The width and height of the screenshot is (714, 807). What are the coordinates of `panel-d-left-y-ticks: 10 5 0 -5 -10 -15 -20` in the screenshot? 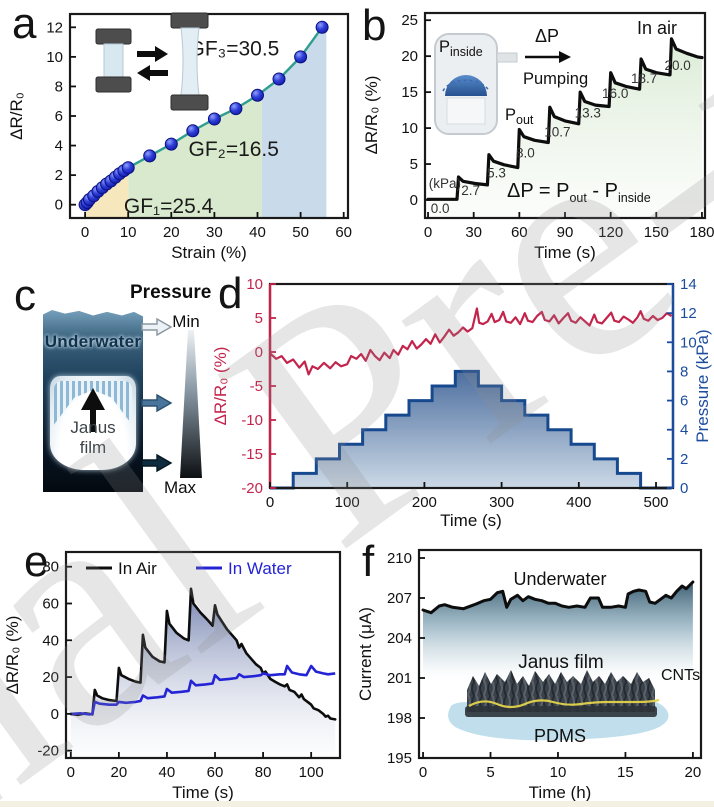 It's located at (258, 386).